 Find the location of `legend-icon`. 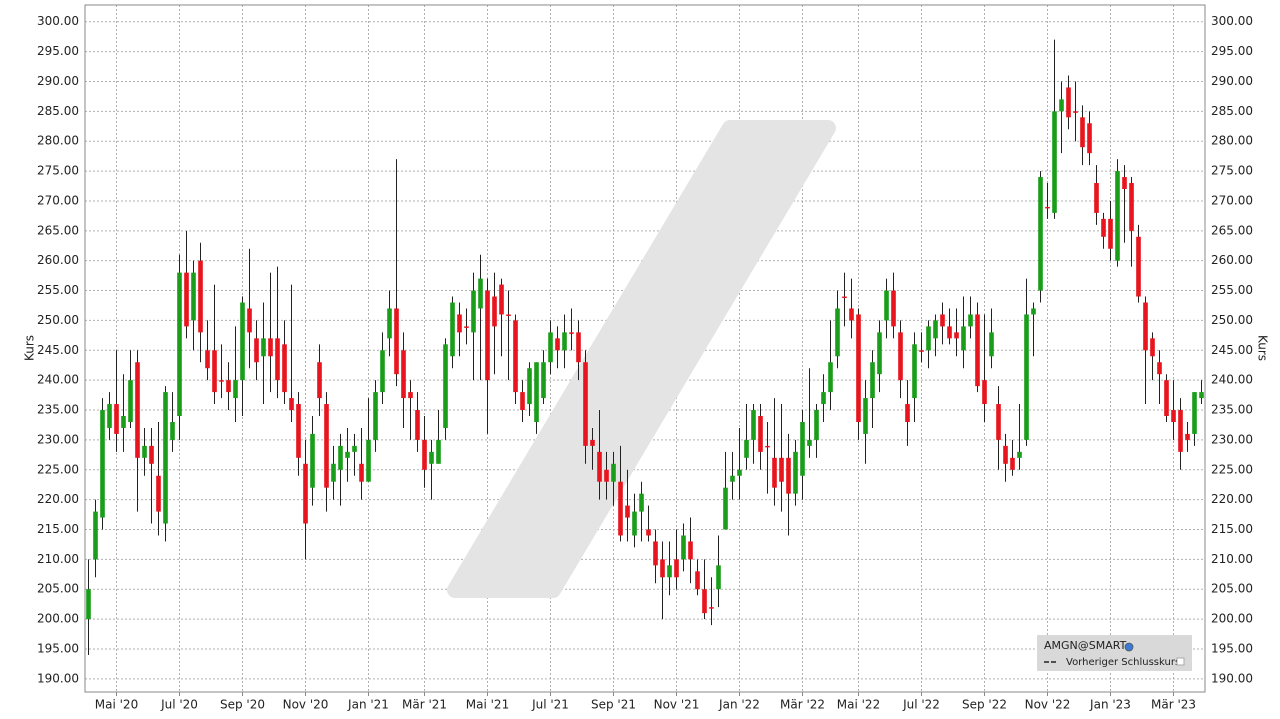

legend-icon is located at coordinates (1129, 647).